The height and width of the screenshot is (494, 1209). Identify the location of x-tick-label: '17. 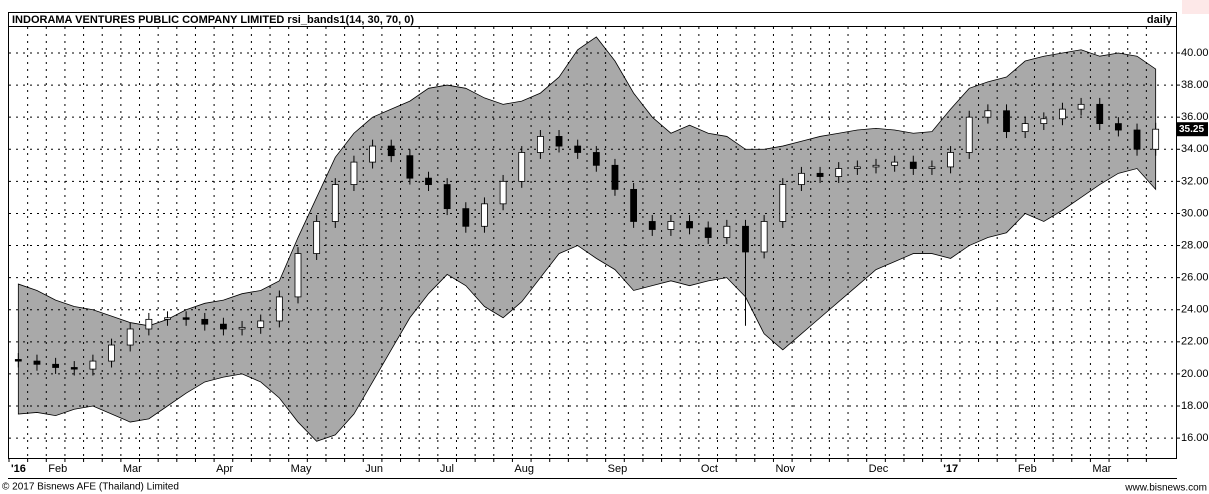
(950, 469).